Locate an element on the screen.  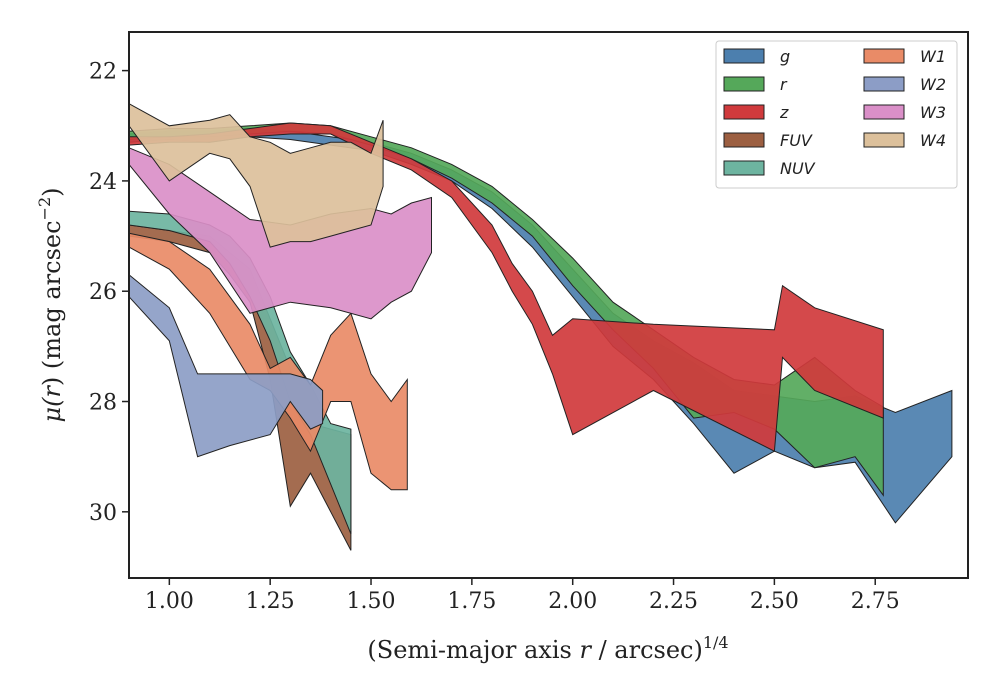
y-tick-label: 30 is located at coordinates (103, 513).